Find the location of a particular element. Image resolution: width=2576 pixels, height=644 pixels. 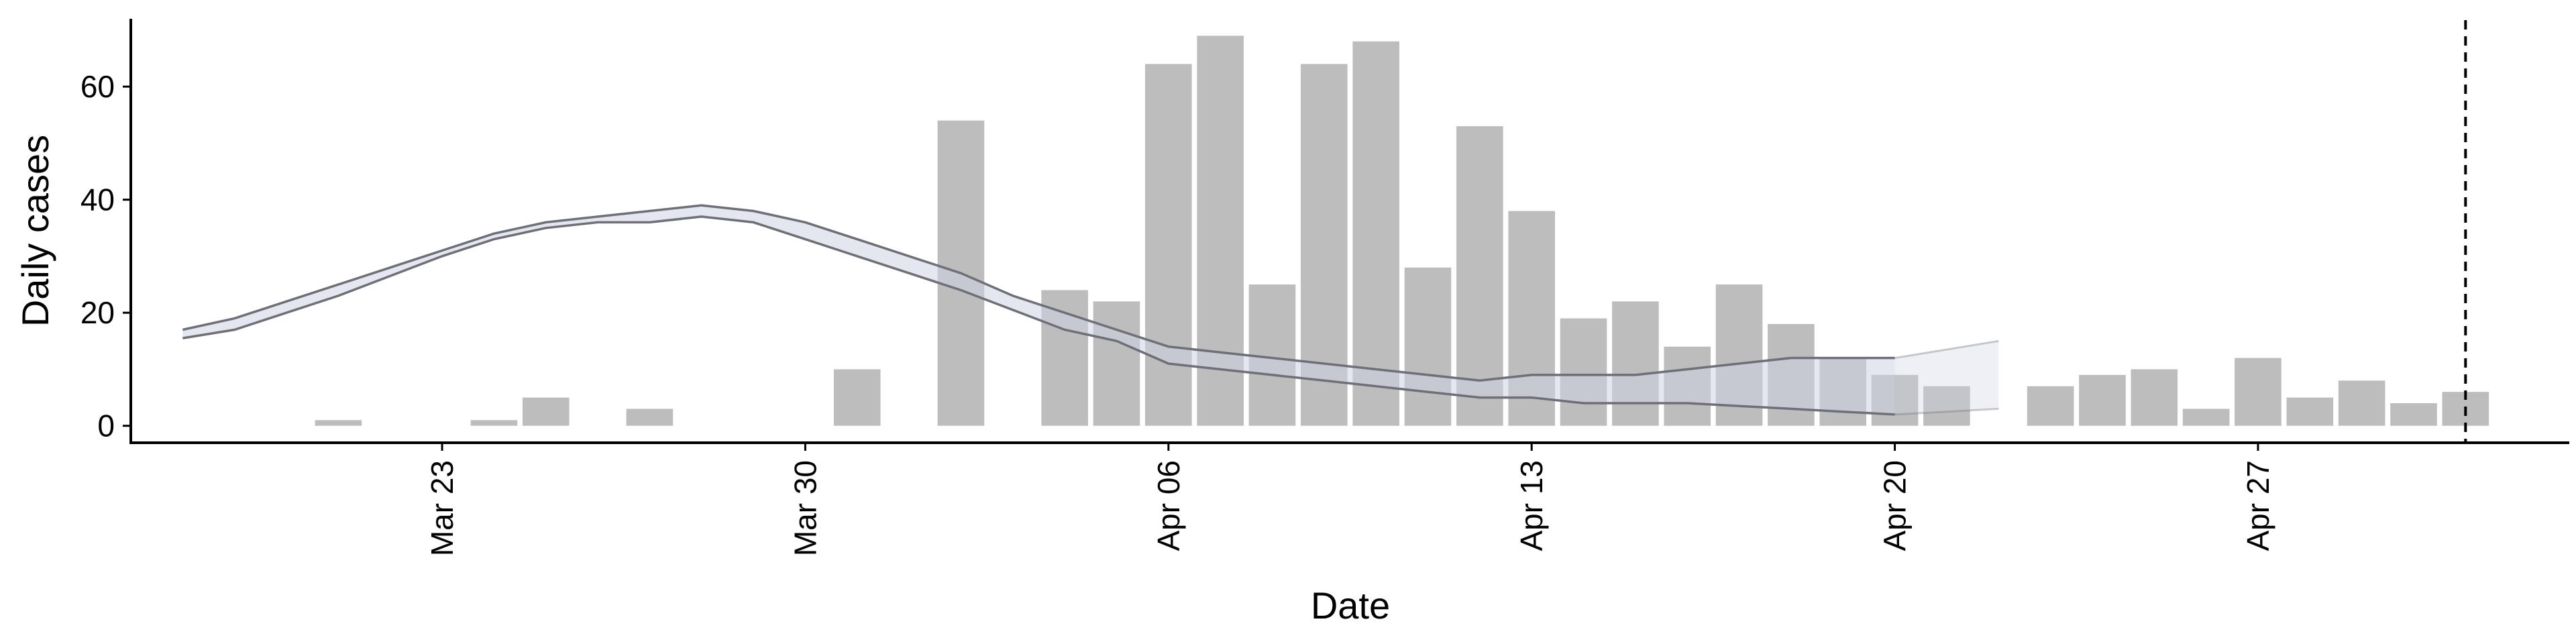

band-extension-upper-line is located at coordinates (1946, 349).